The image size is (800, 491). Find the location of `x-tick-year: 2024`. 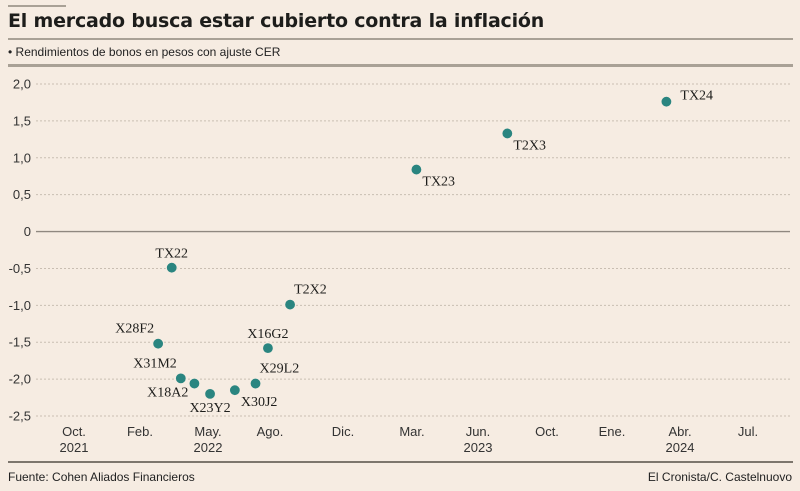

x-tick-year: 2024 is located at coordinates (680, 447).